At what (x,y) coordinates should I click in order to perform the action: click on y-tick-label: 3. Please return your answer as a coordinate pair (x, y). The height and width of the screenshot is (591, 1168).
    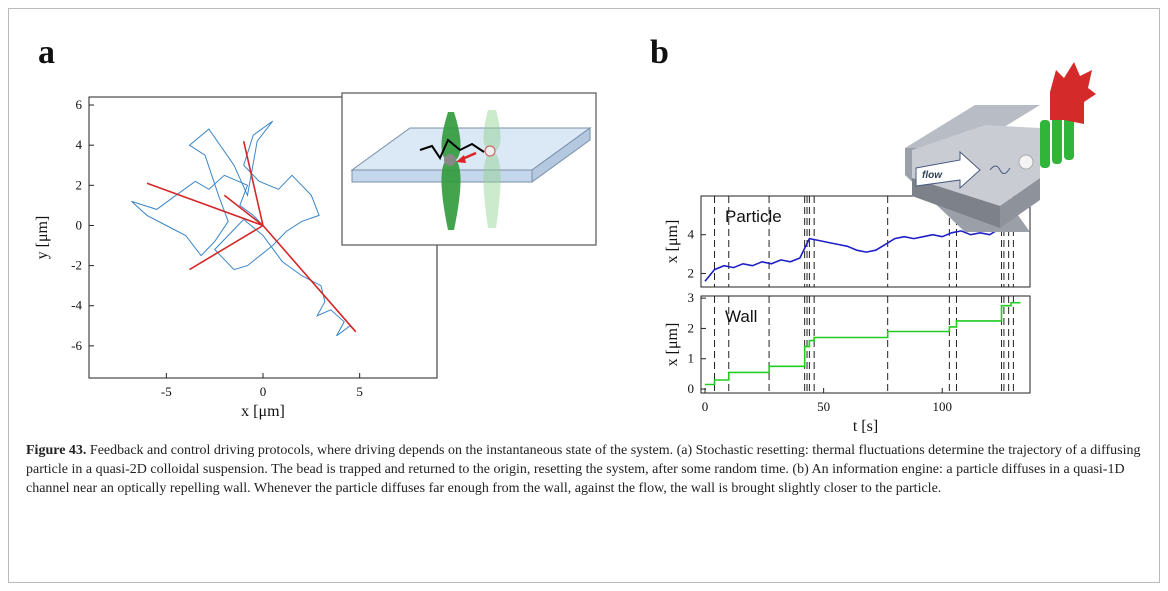
    Looking at the image, I should click on (691, 297).